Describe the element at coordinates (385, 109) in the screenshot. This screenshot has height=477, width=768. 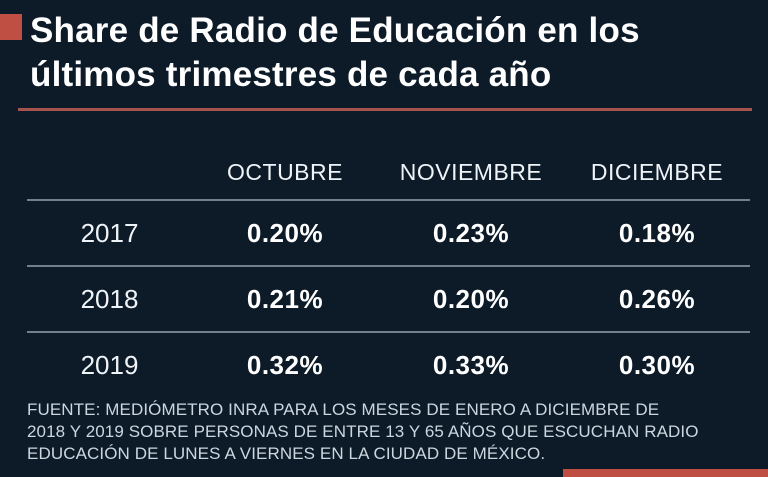
I see `title-underline` at that location.